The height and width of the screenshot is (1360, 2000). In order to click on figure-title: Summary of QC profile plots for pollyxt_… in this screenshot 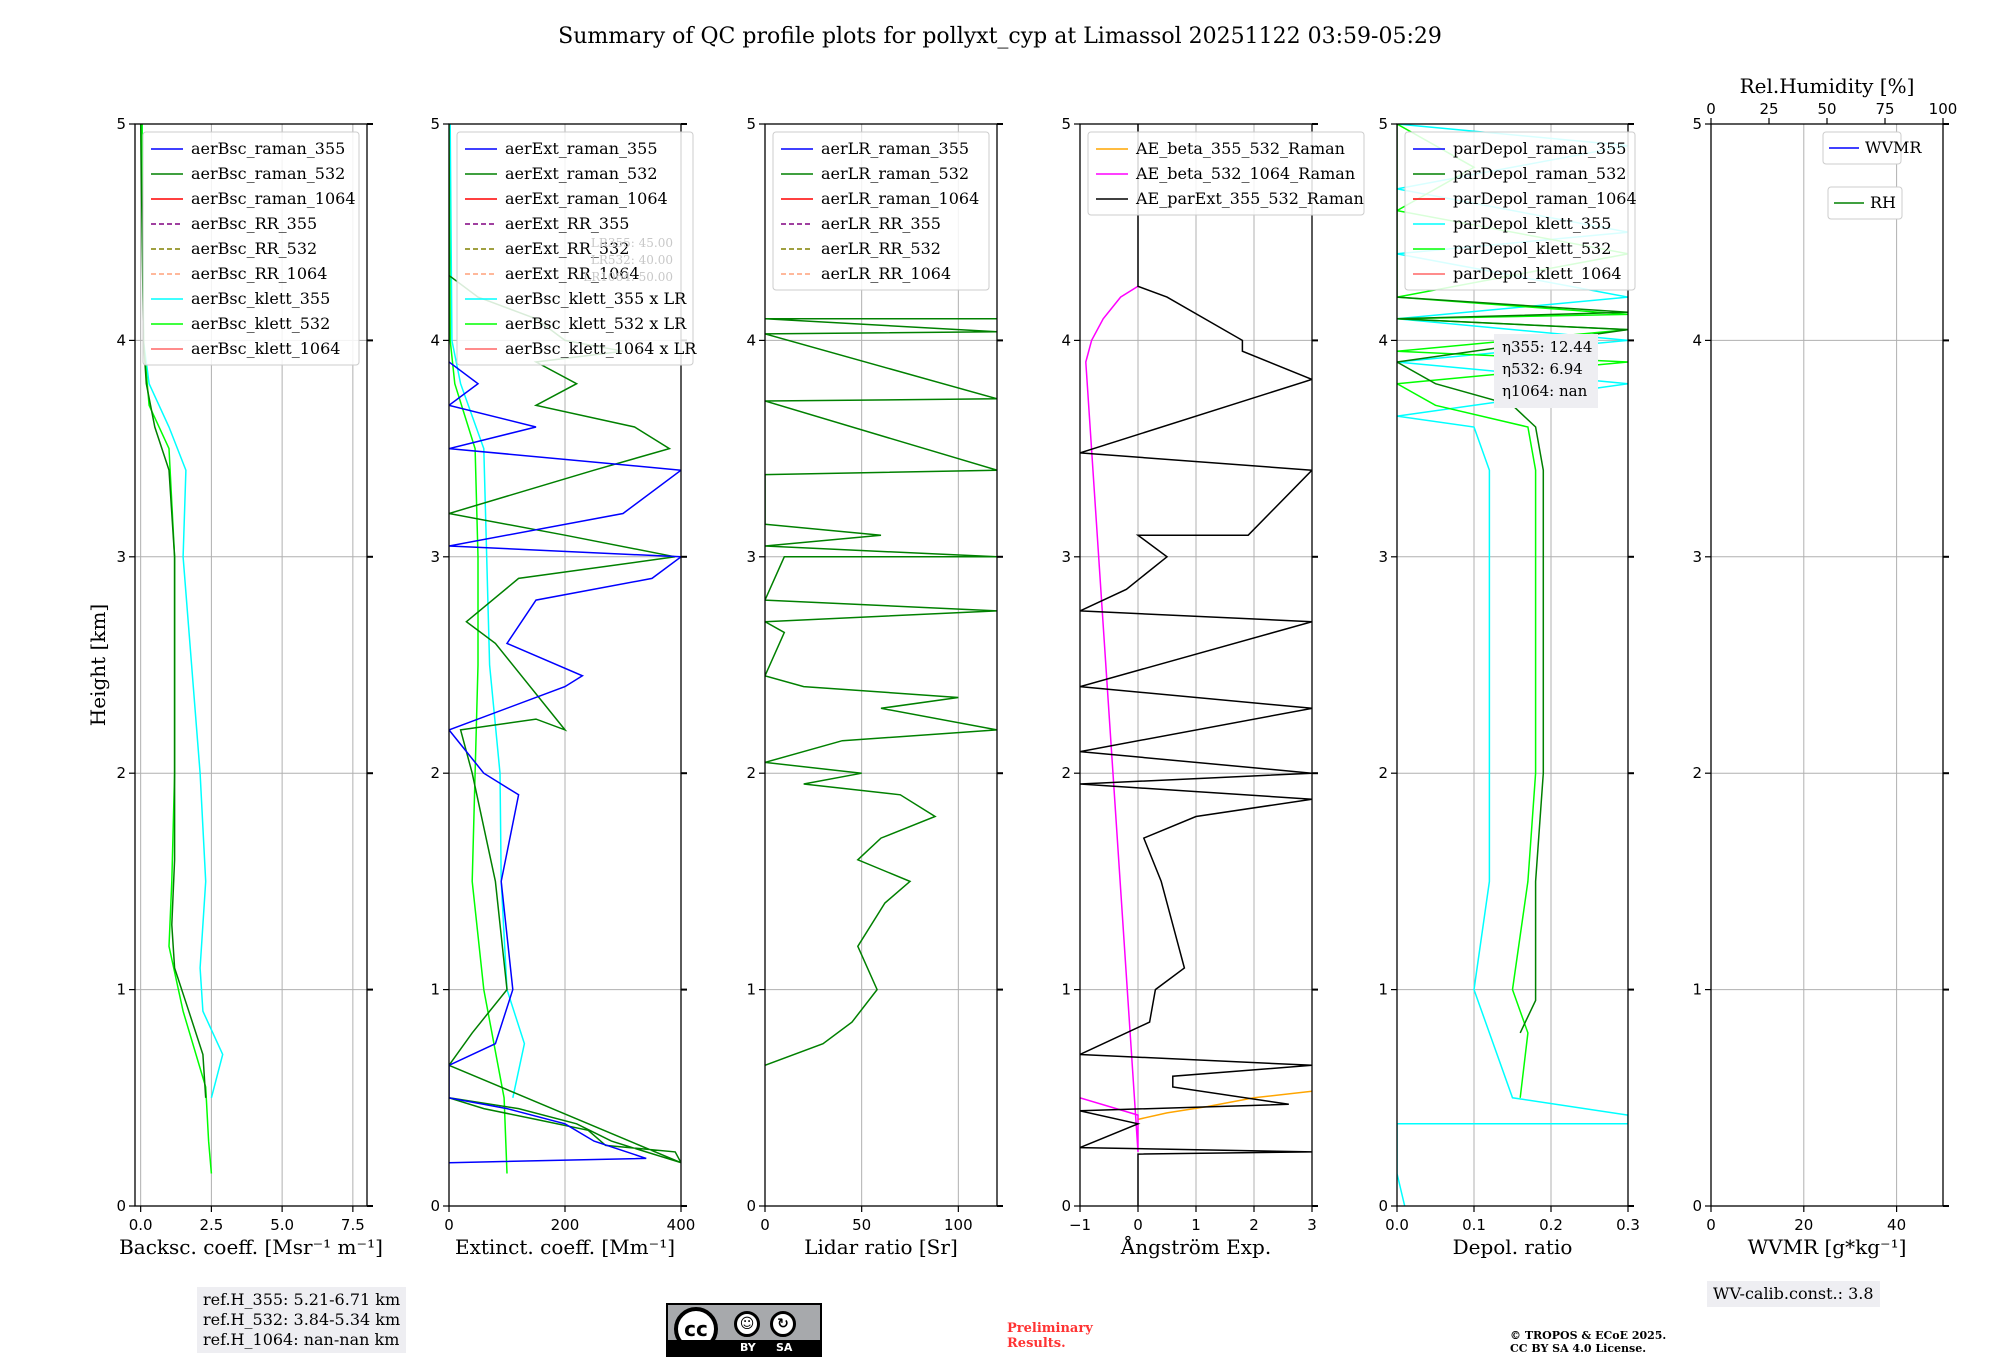, I will do `click(1000, 36)`.